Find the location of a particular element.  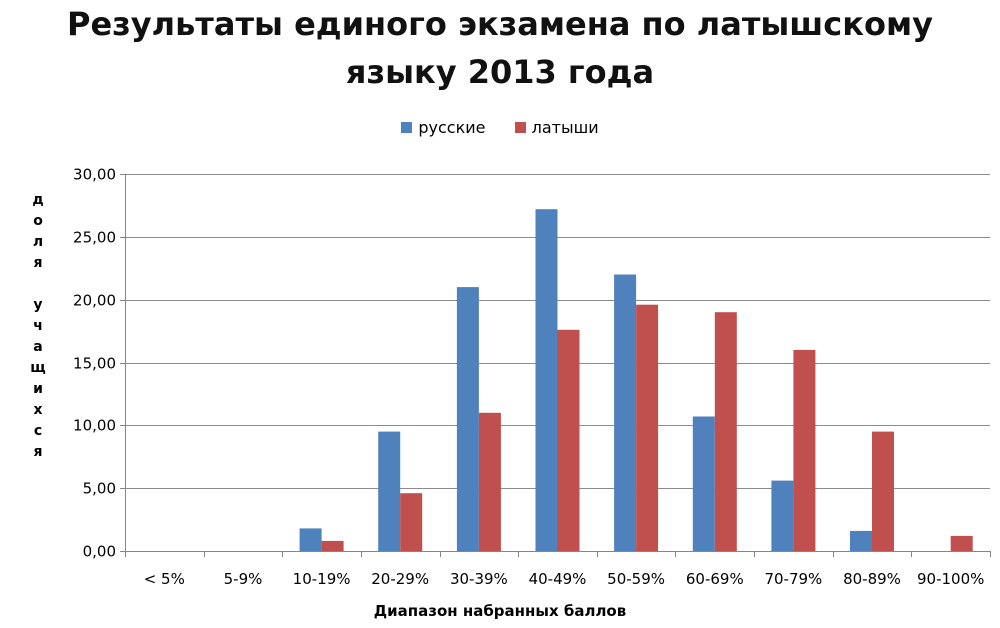

y-axis-label-char: д is located at coordinates (38, 200).